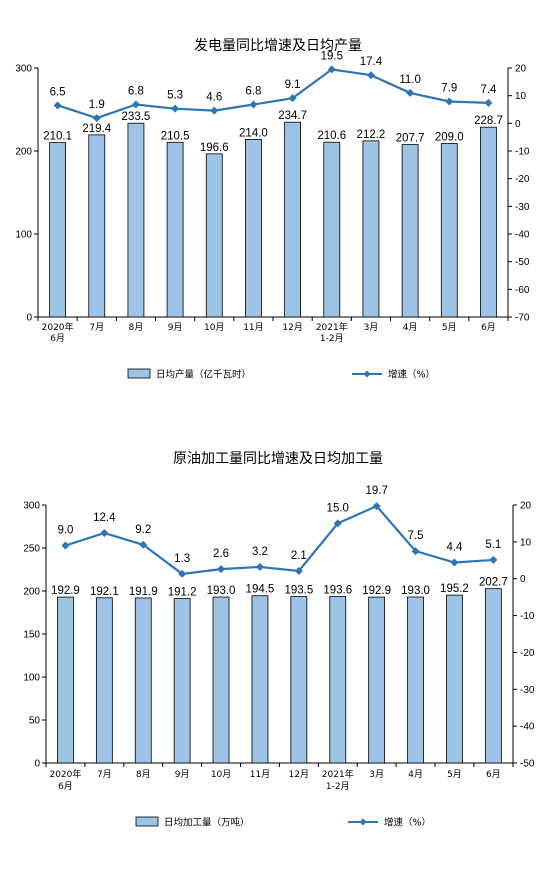  What do you see at coordinates (278, 459) in the screenshot?
I see `chart-title: 原油加工量同比增速及日均加工量` at bounding box center [278, 459].